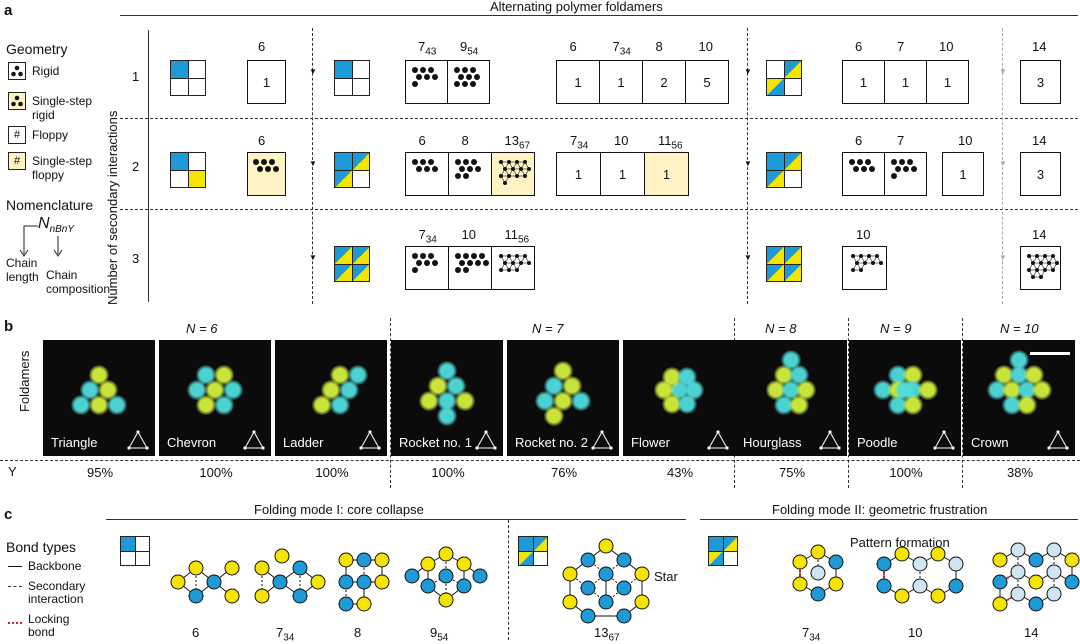 This screenshot has height=644, width=1080. Describe the element at coordinates (202, 328) in the screenshot. I see `group-title-0: N = 6` at that location.